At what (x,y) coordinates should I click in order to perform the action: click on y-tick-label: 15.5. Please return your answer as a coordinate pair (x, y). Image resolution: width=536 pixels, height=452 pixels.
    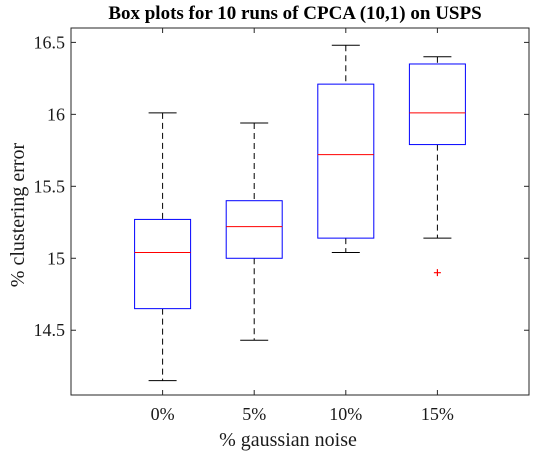
    Looking at the image, I should click on (50, 186).